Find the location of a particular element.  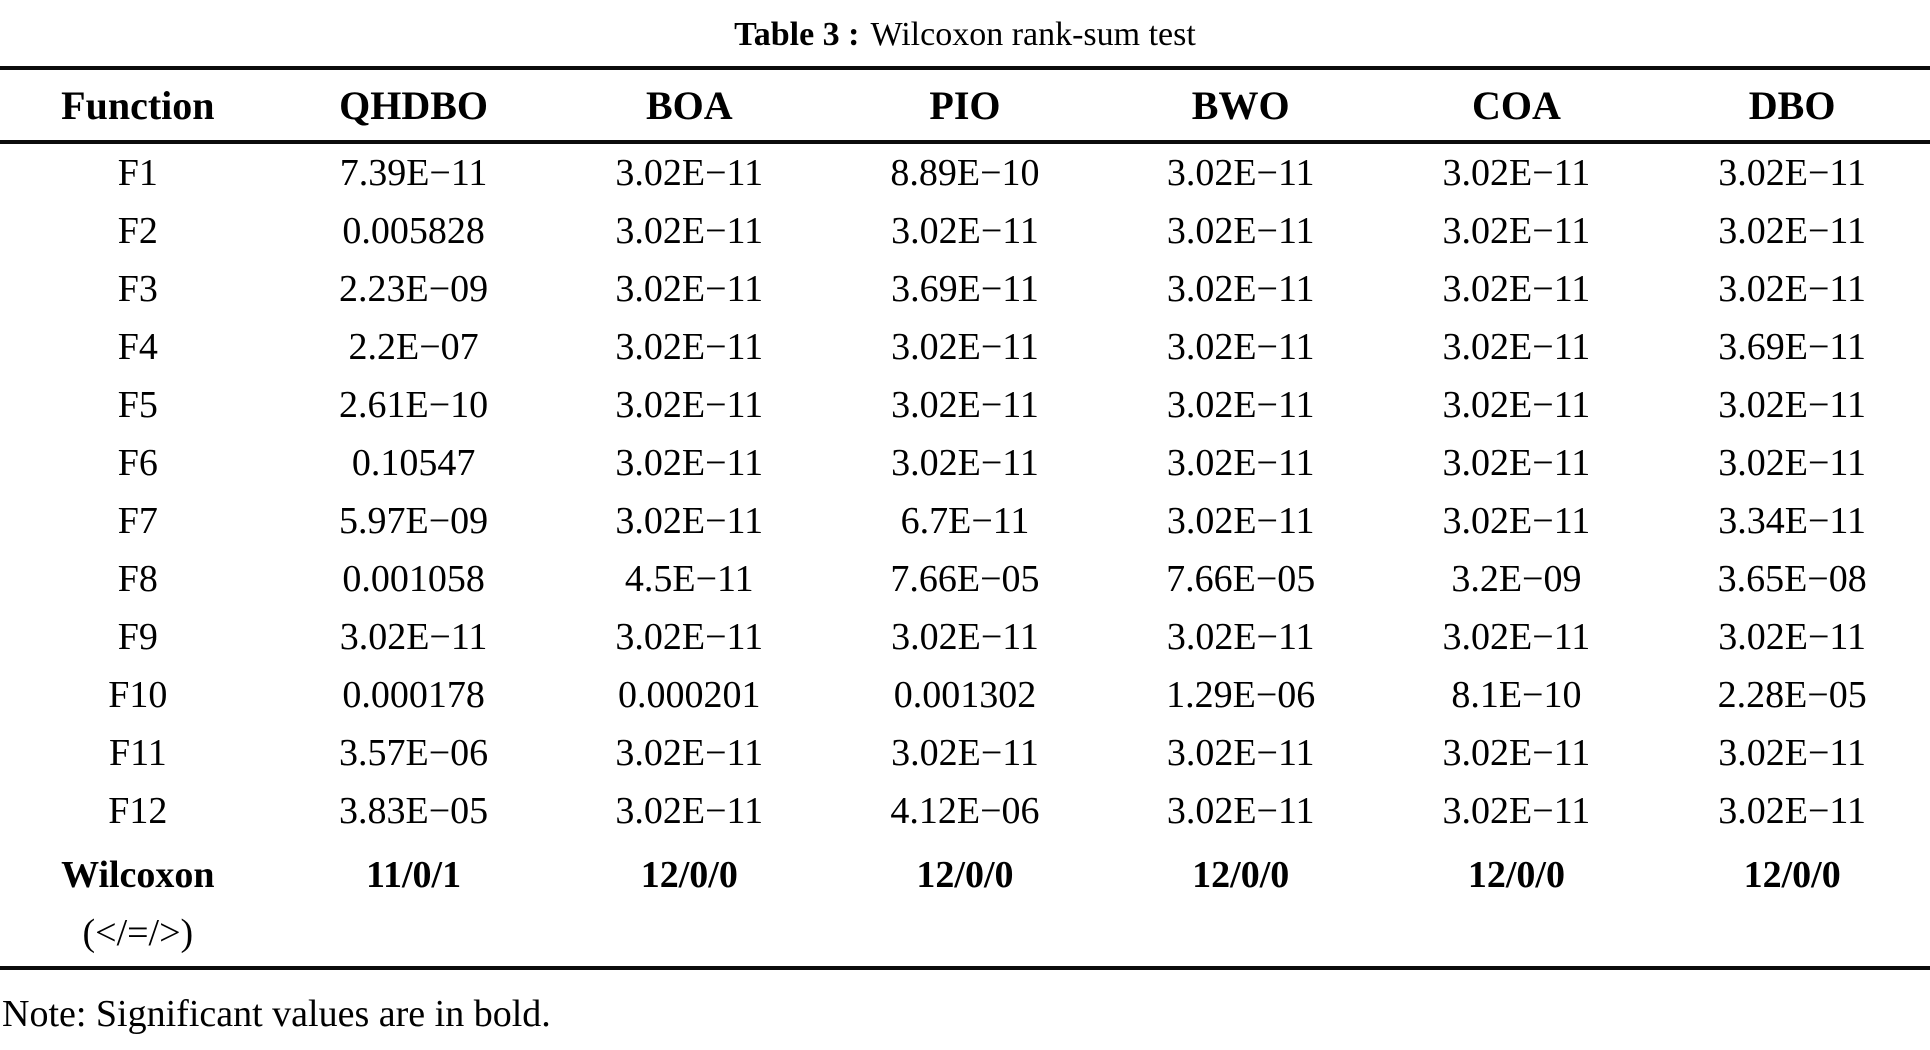

table-title: Table 3 : Wilcoxon rank-sum test is located at coordinates (965, 33).